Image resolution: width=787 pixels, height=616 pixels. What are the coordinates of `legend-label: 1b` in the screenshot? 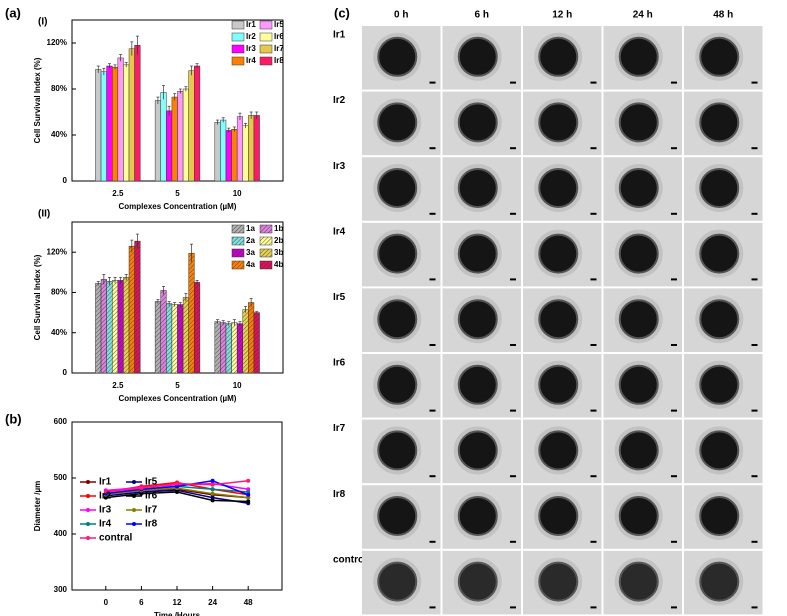 It's located at (278, 228).